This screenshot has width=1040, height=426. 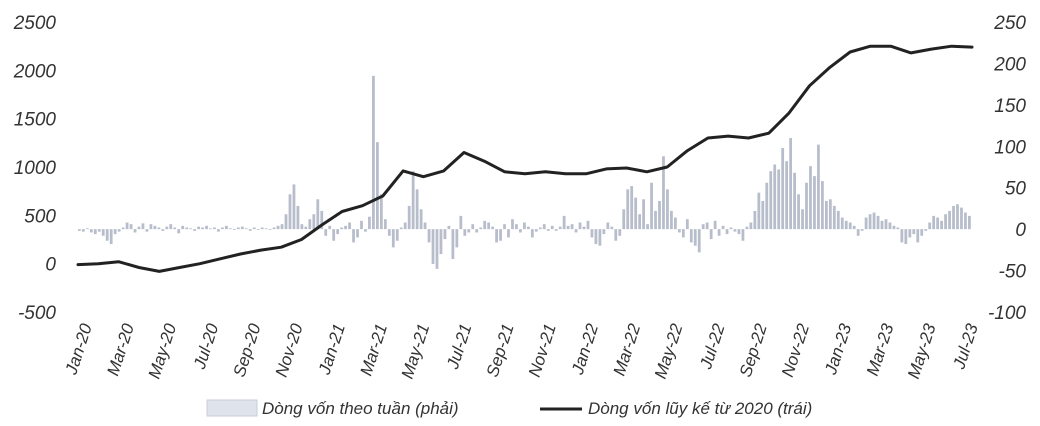 What do you see at coordinates (1013, 272) in the screenshot?
I see `right-tick-label: -50` at bounding box center [1013, 272].